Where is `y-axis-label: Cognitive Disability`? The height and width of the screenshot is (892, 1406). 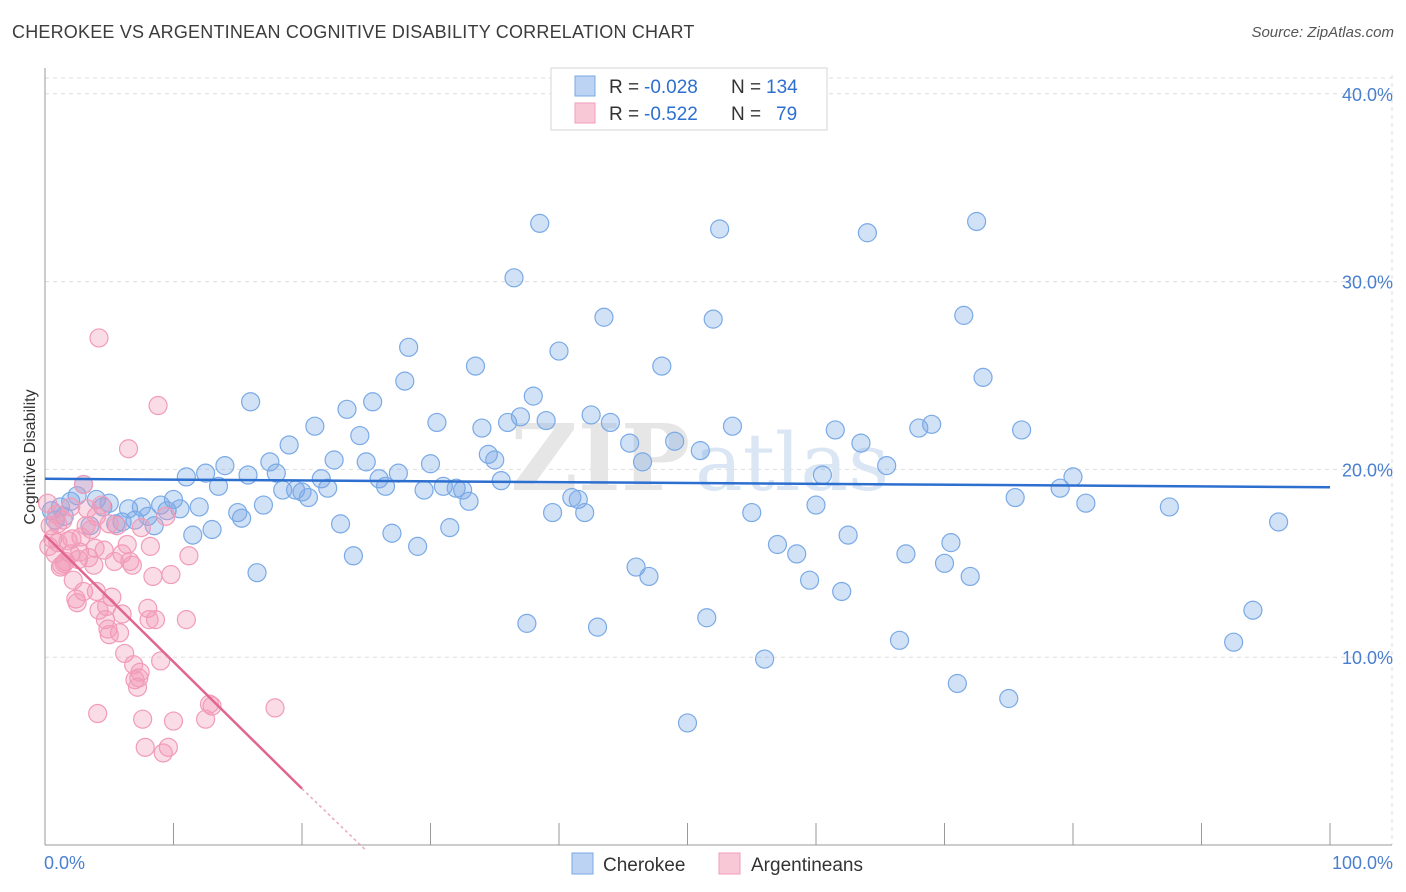 y-axis-label: Cognitive Disability is located at coordinates (30, 456).